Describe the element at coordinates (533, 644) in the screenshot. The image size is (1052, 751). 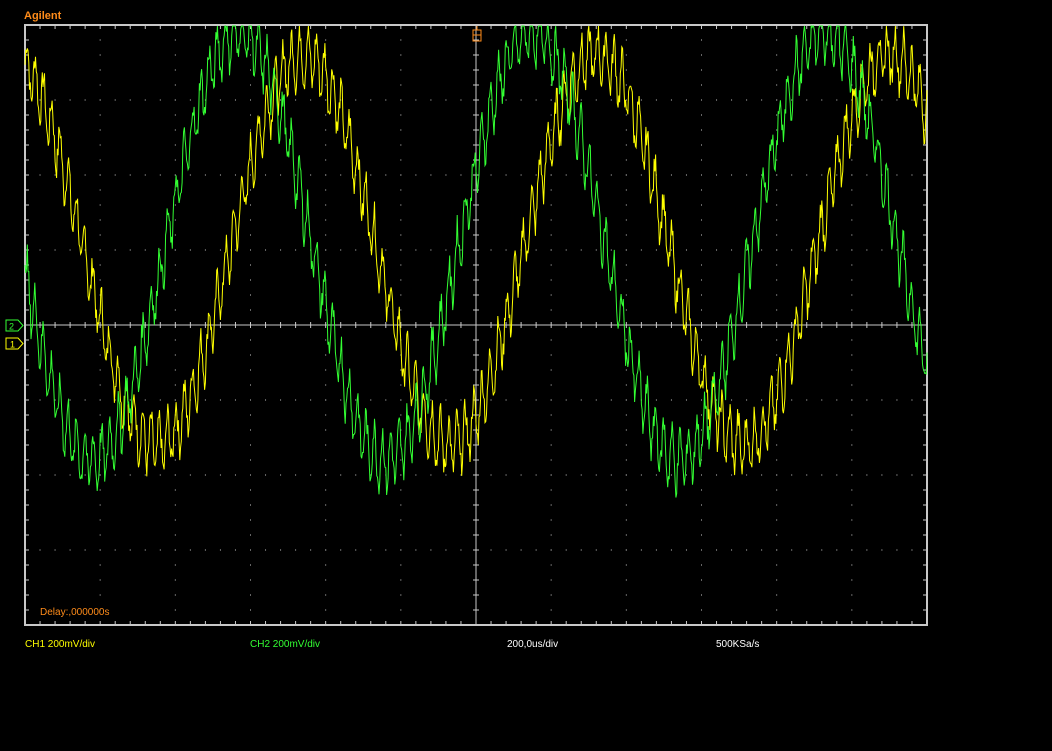
I see `timebase-readout: 200,0us/div` at that location.